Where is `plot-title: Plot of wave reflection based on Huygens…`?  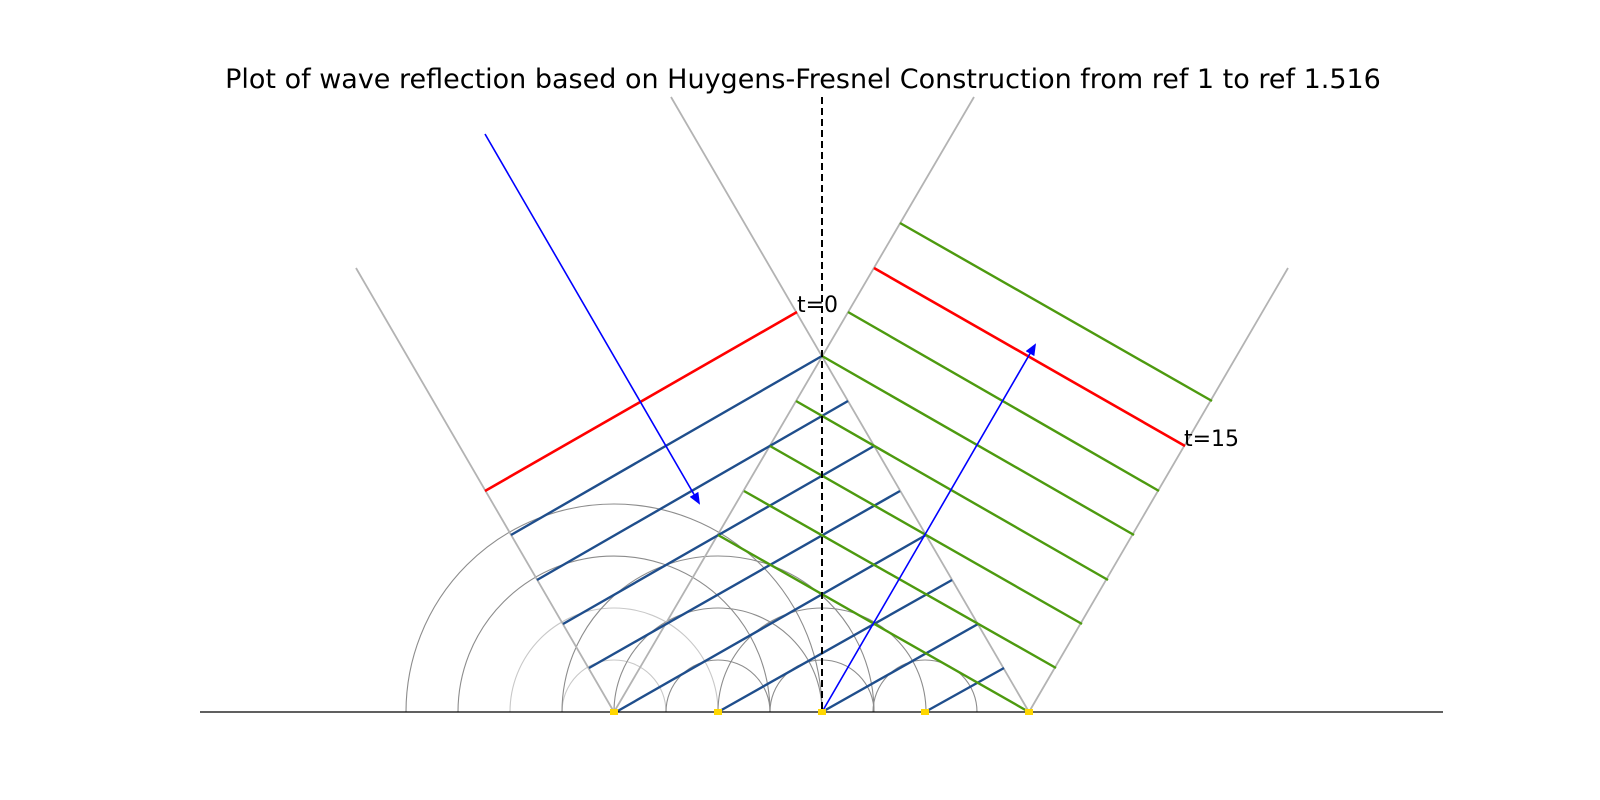 plot-title: Plot of wave reflection based on Huygens… is located at coordinates (803, 79).